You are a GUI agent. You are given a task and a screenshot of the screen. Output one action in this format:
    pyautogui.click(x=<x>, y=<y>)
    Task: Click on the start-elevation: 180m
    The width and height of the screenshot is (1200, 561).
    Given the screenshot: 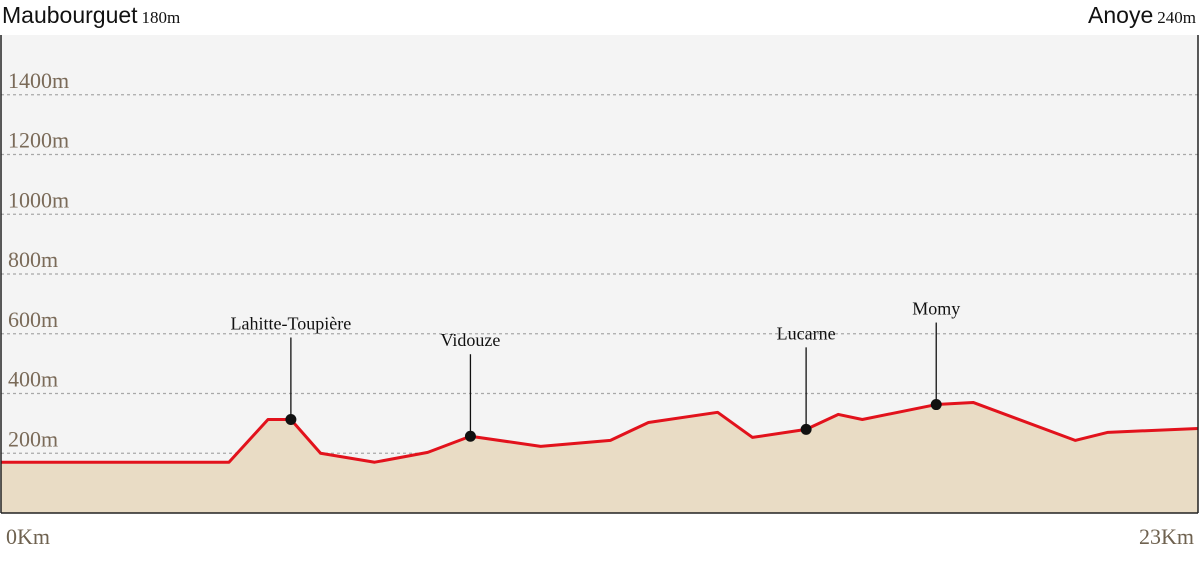 What is the action you would take?
    pyautogui.click(x=161, y=17)
    